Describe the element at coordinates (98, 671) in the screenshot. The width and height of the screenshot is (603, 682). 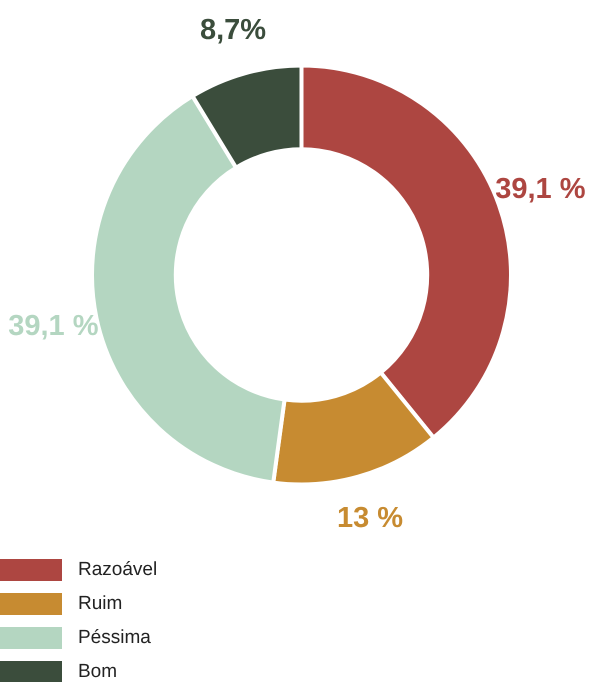
I see `legend-label: Bom` at that location.